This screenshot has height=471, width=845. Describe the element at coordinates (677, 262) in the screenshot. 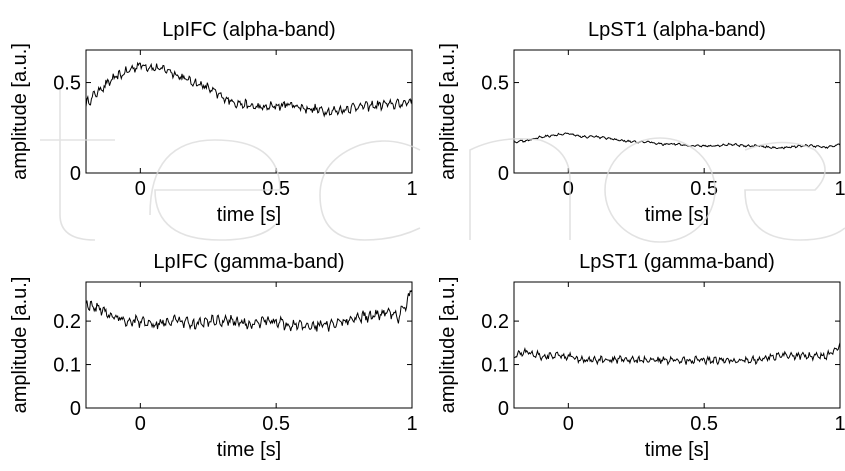

I see `chart-title: LpST1 (gamma-band)` at that location.